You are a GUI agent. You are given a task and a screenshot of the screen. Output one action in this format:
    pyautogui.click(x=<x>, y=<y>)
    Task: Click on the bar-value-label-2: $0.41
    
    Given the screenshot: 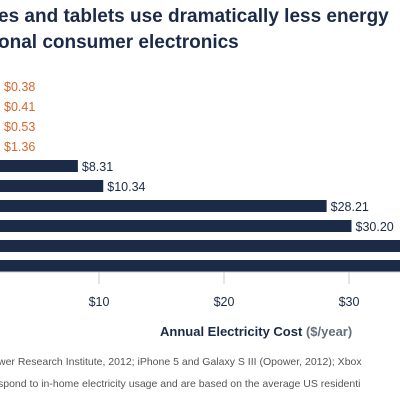 What is the action you would take?
    pyautogui.click(x=19, y=107)
    